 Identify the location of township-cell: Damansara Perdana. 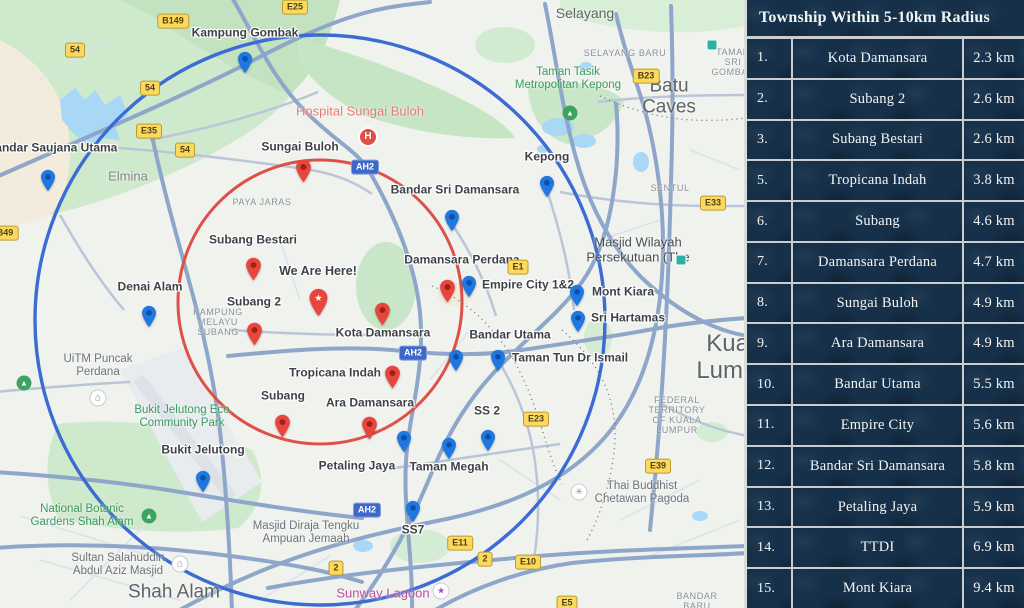
(877, 262).